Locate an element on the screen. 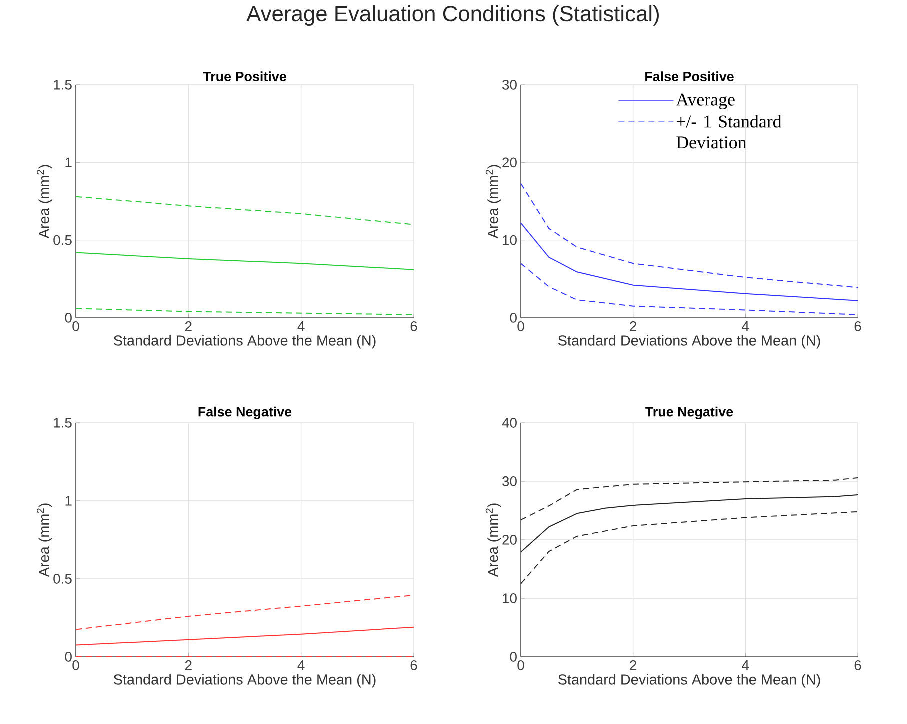  y-tick-label: 40 is located at coordinates (509, 423).